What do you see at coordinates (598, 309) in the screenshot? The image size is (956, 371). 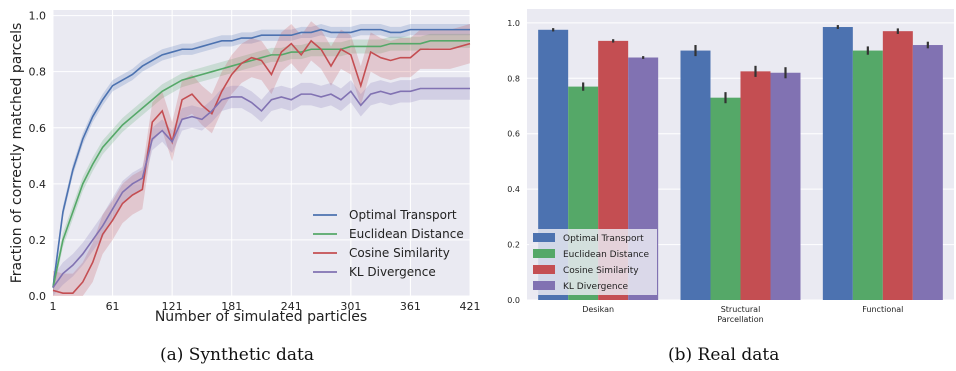 I see `category-label: Desikan` at bounding box center [598, 309].